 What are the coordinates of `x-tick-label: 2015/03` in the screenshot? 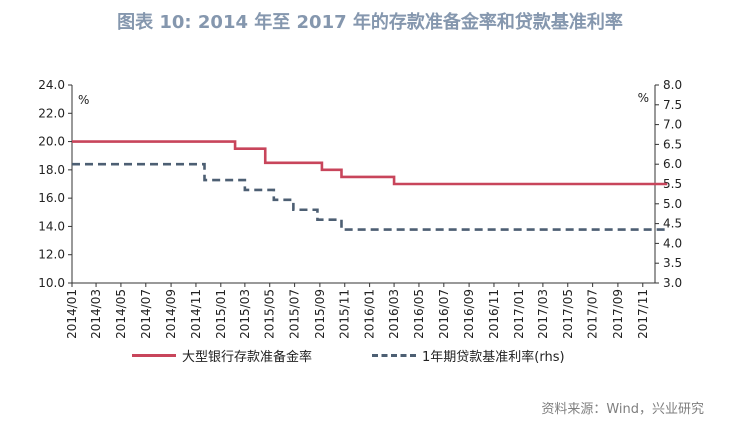 It's located at (245, 314).